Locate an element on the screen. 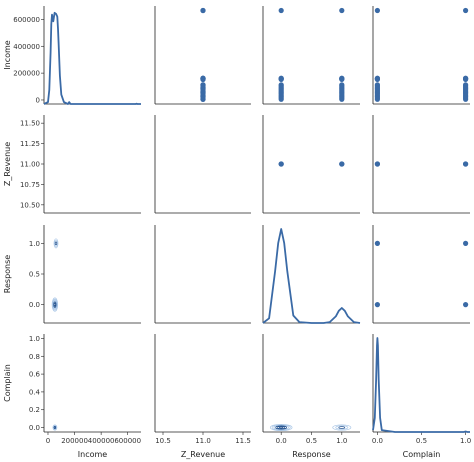 The image size is (474, 462). ytick-label: 10.75 is located at coordinates (30, 185).